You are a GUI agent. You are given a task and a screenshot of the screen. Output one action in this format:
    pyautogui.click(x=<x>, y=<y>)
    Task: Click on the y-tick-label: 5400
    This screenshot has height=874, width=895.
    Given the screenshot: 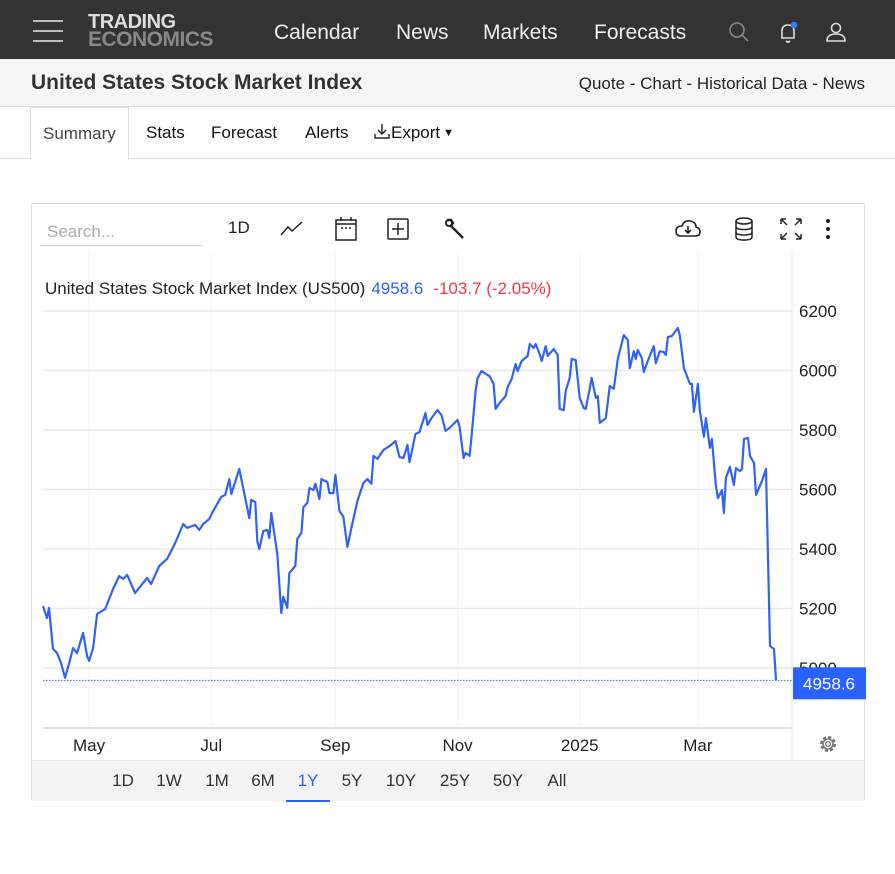 What is the action you would take?
    pyautogui.click(x=818, y=549)
    